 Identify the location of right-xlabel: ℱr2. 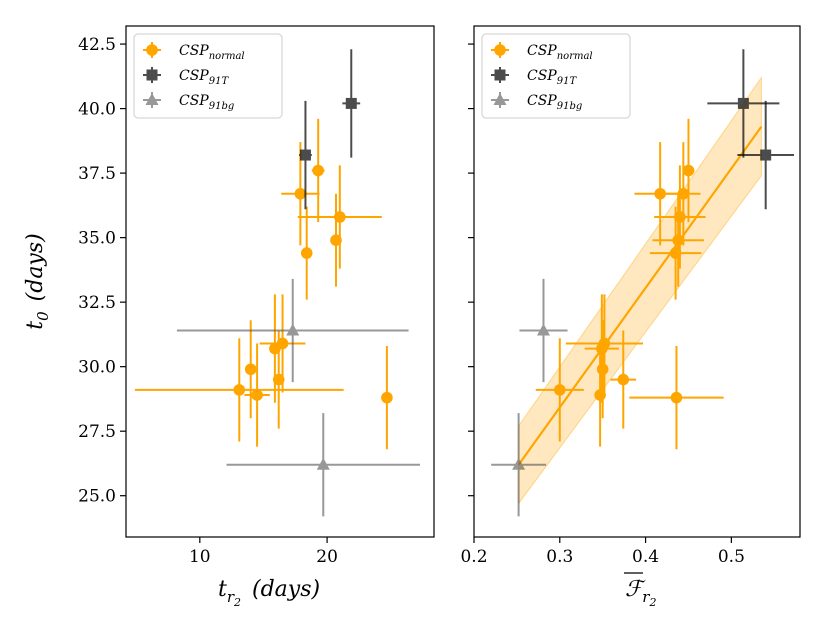
(640, 593).